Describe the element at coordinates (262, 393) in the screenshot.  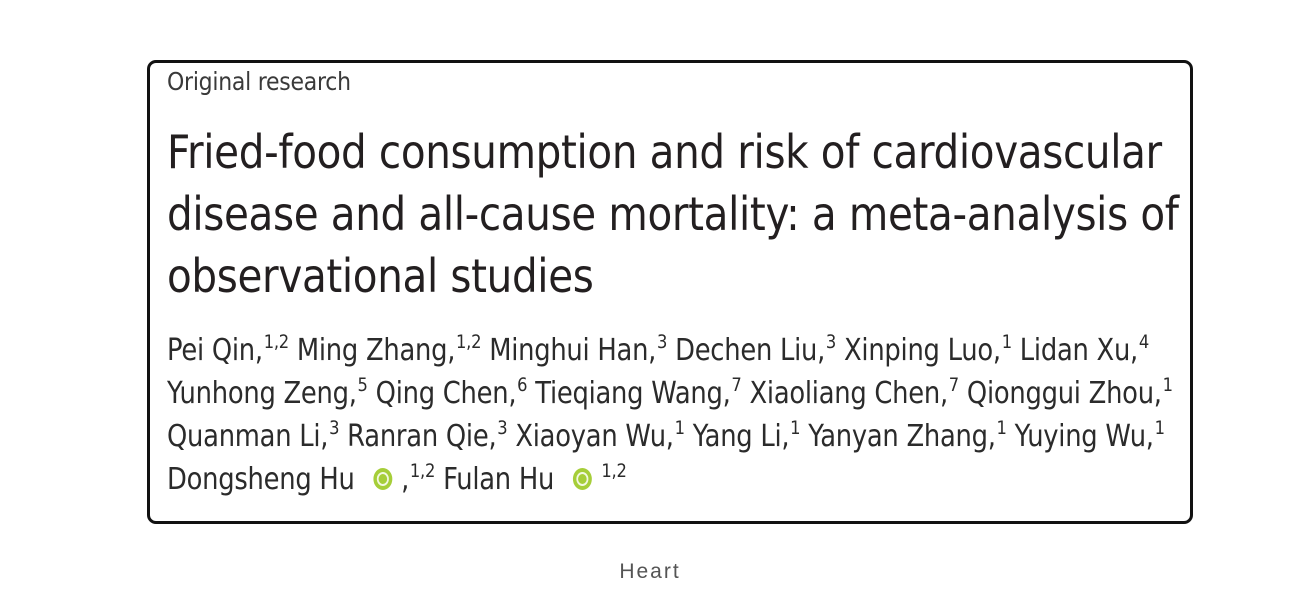
I see `author-name: Yunhong Zeng,` at that location.